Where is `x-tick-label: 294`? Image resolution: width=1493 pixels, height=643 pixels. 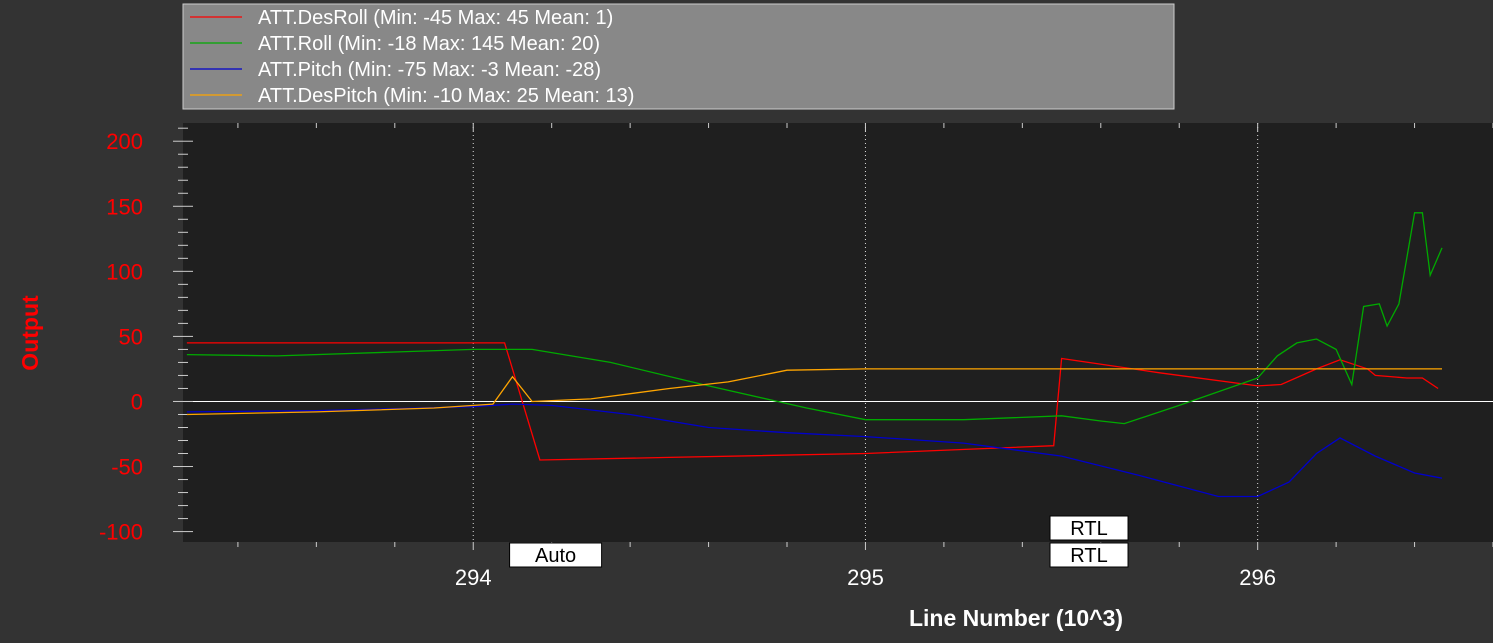 x-tick-label: 294 is located at coordinates (473, 577).